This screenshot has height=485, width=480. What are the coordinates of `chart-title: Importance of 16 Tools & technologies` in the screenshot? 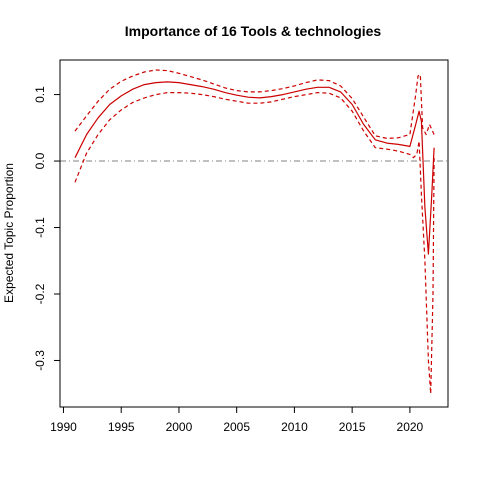 It's located at (253, 31).